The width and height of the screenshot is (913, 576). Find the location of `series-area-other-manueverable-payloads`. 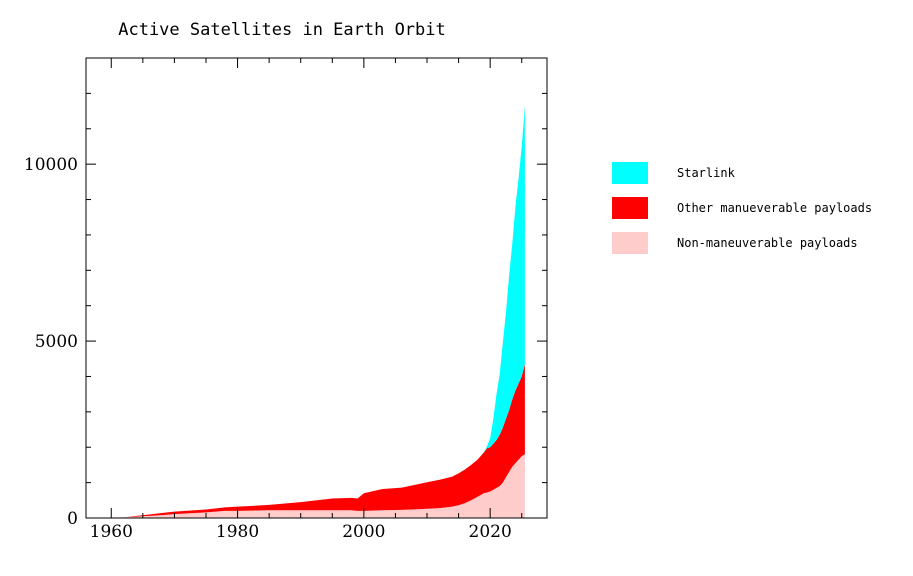

series-area-other-manueverable-payloads is located at coordinates (311, 441).